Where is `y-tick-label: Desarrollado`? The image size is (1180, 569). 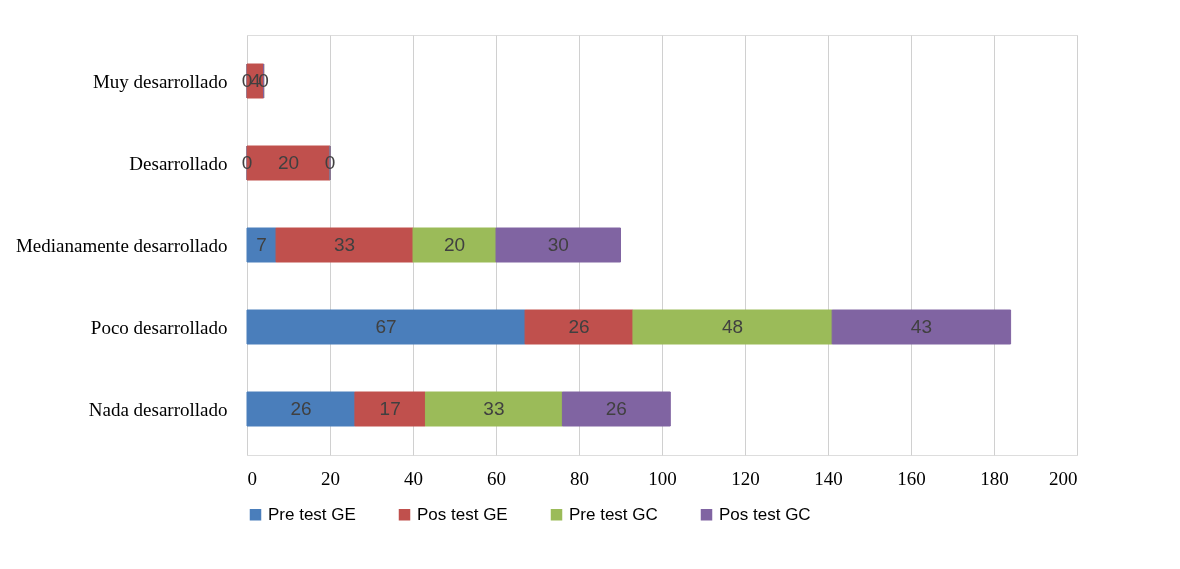
y-tick-label: Desarrollado is located at coordinates (178, 163).